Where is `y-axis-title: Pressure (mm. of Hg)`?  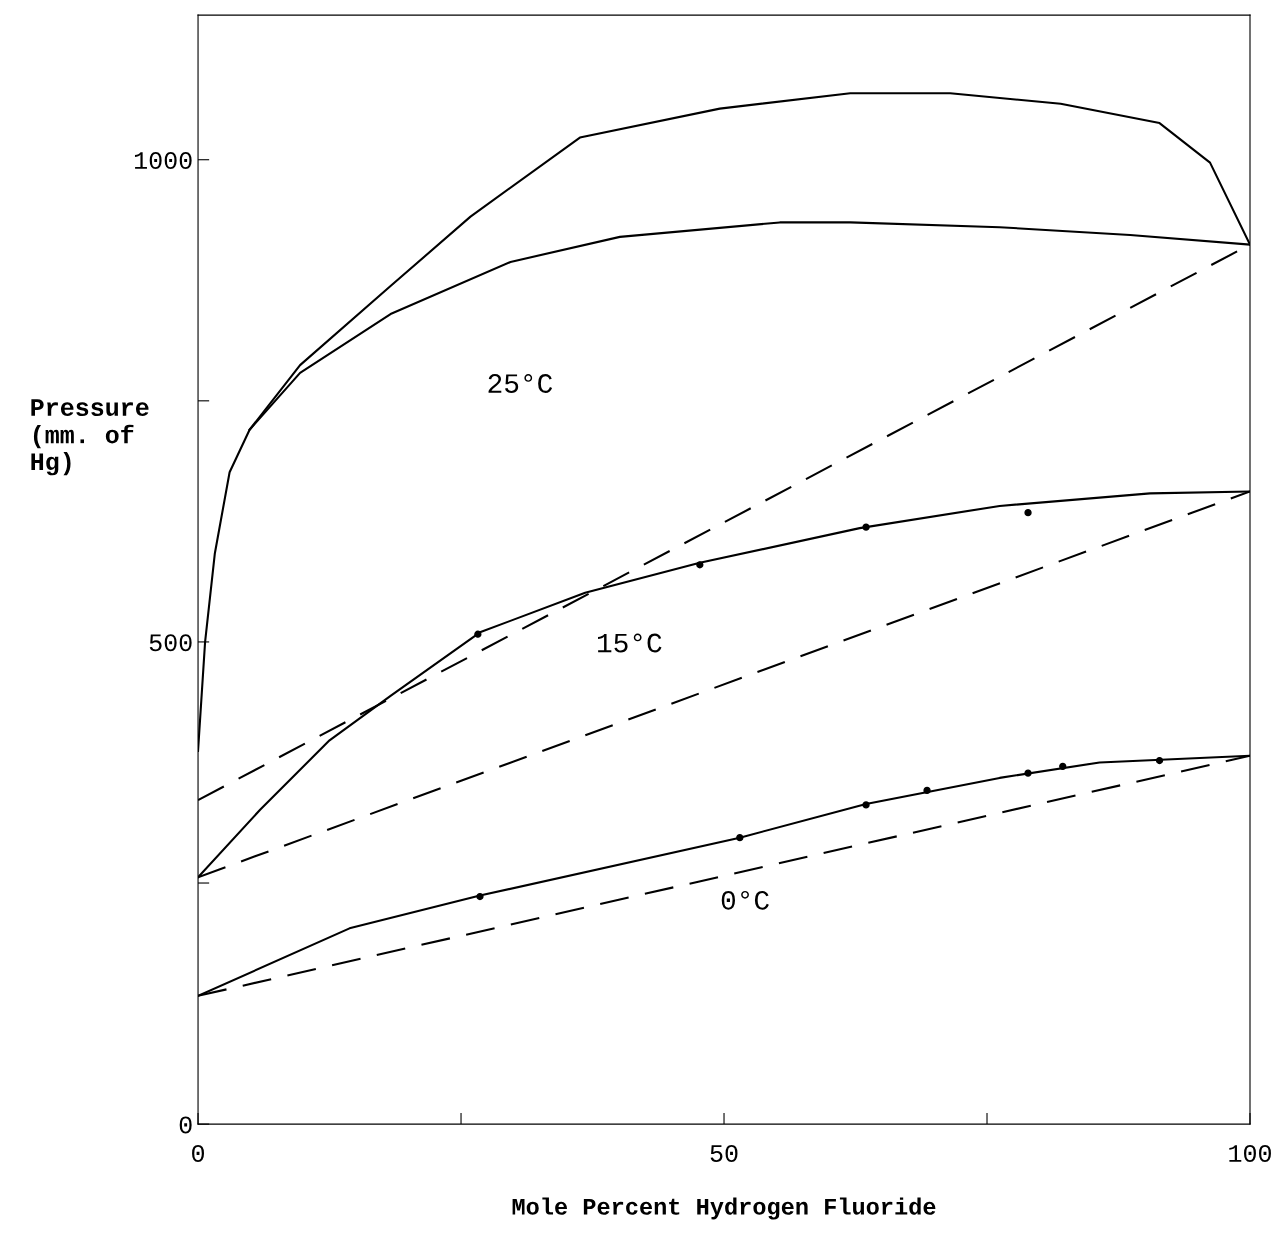 y-axis-title: Pressure (mm. of Hg) is located at coordinates (90, 437).